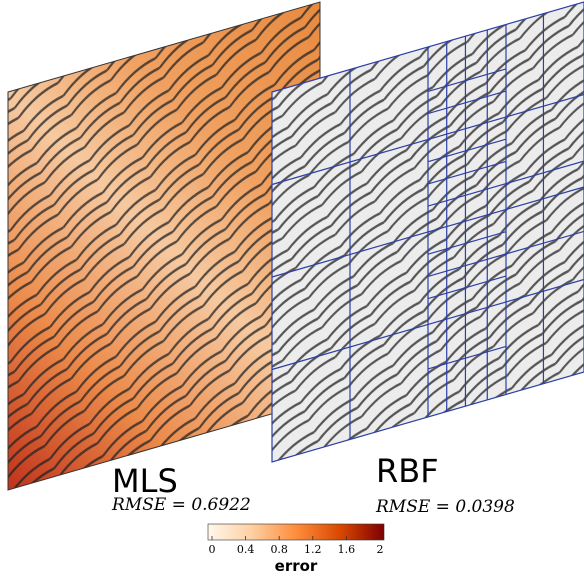  What do you see at coordinates (296, 566) in the screenshot?
I see `colorbar-label: error` at bounding box center [296, 566].